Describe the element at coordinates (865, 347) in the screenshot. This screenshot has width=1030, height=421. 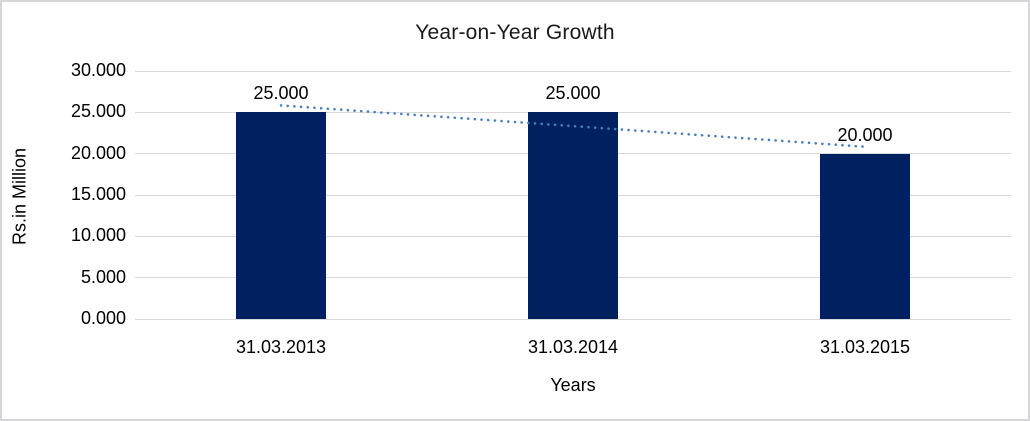
I see `x-category-label: 31.03.2015` at that location.